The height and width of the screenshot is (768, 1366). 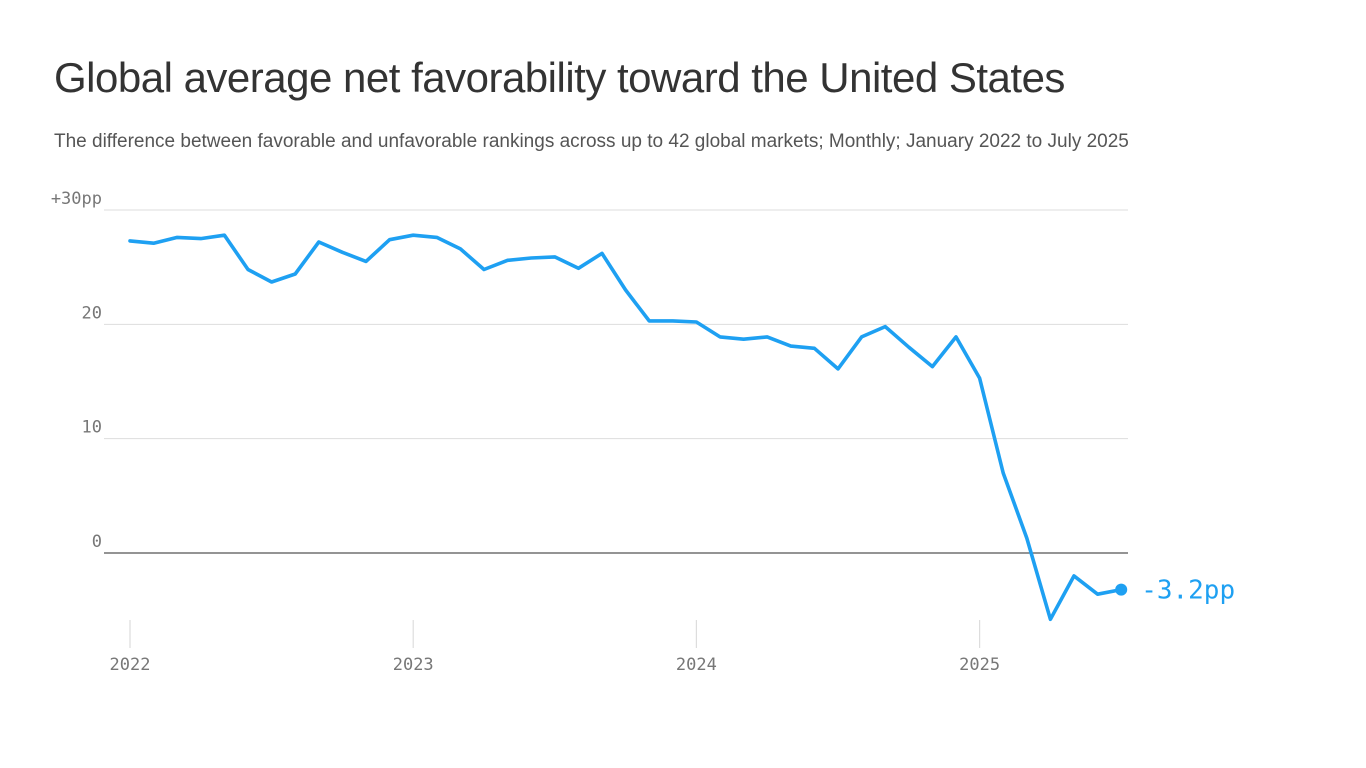 What do you see at coordinates (92, 313) in the screenshot?
I see `y-tick-label: 20` at bounding box center [92, 313].